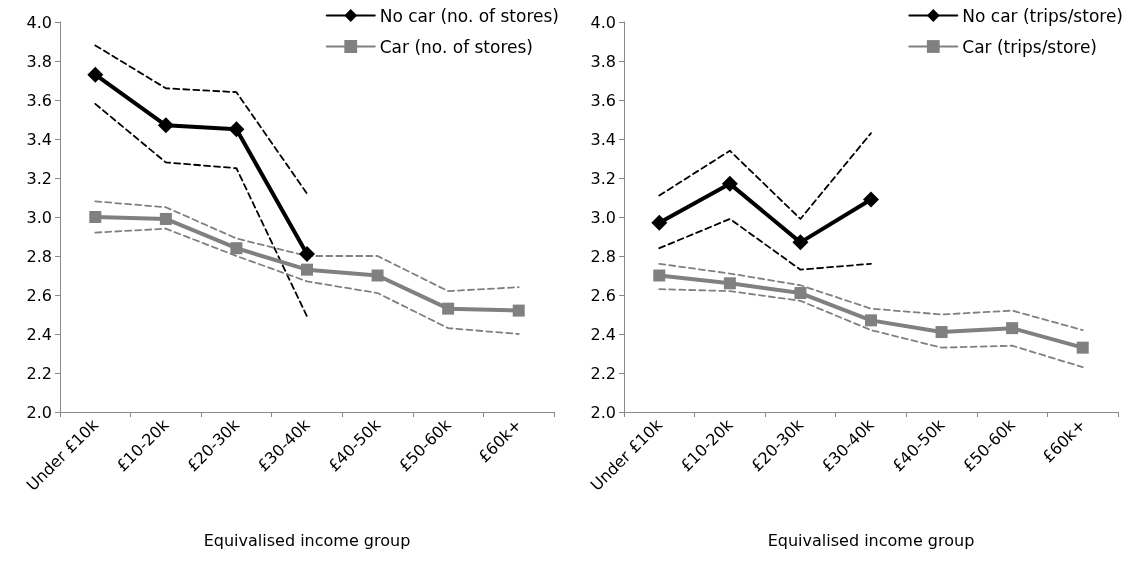 This screenshot has height=565, width=1128. Describe the element at coordinates (1043, 15) in the screenshot. I see `legend-label: No car (trips/store)` at that location.